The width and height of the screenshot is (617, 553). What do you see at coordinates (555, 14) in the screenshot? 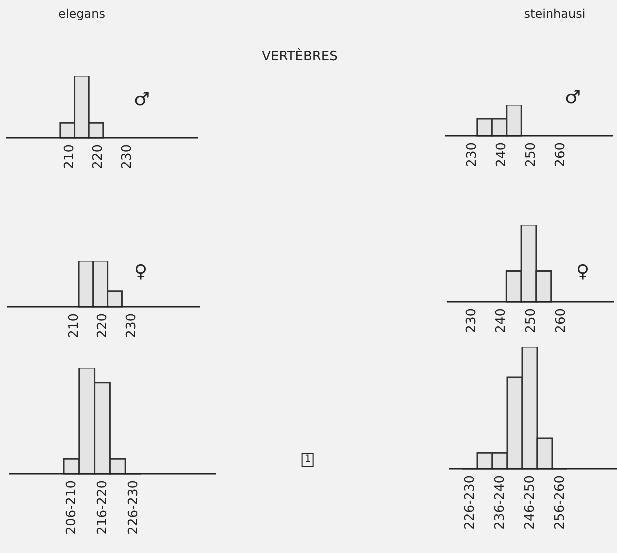
I see `chart-title: steinhausi` at bounding box center [555, 14].